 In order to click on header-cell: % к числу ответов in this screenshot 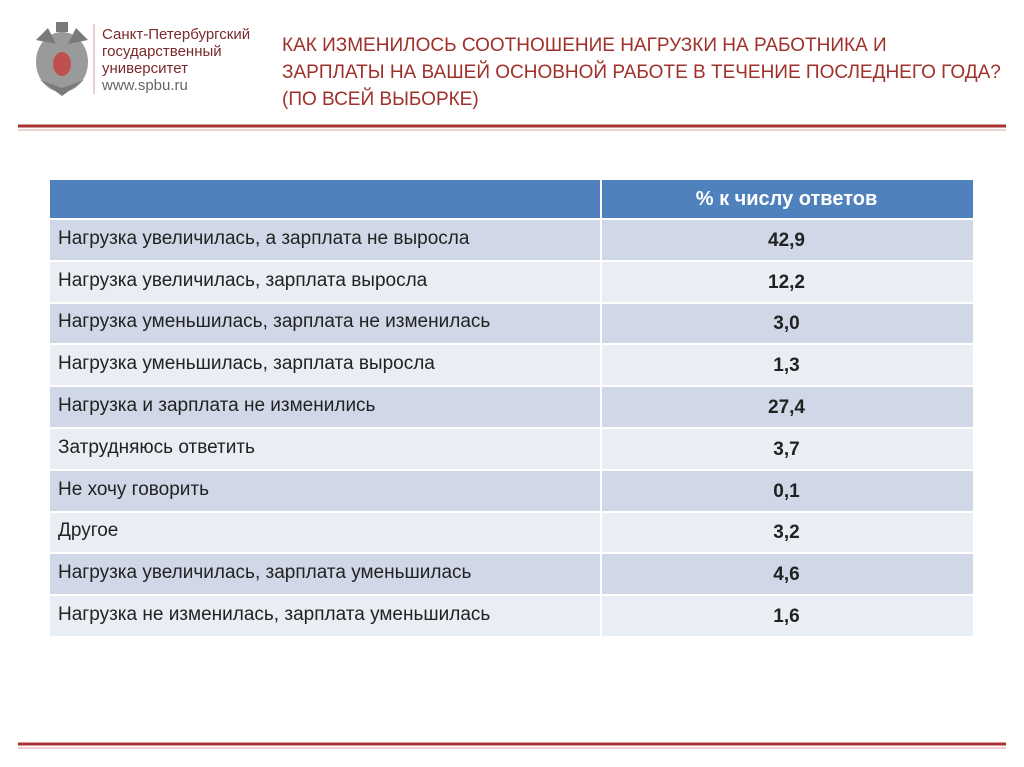, I will do `click(786, 198)`.